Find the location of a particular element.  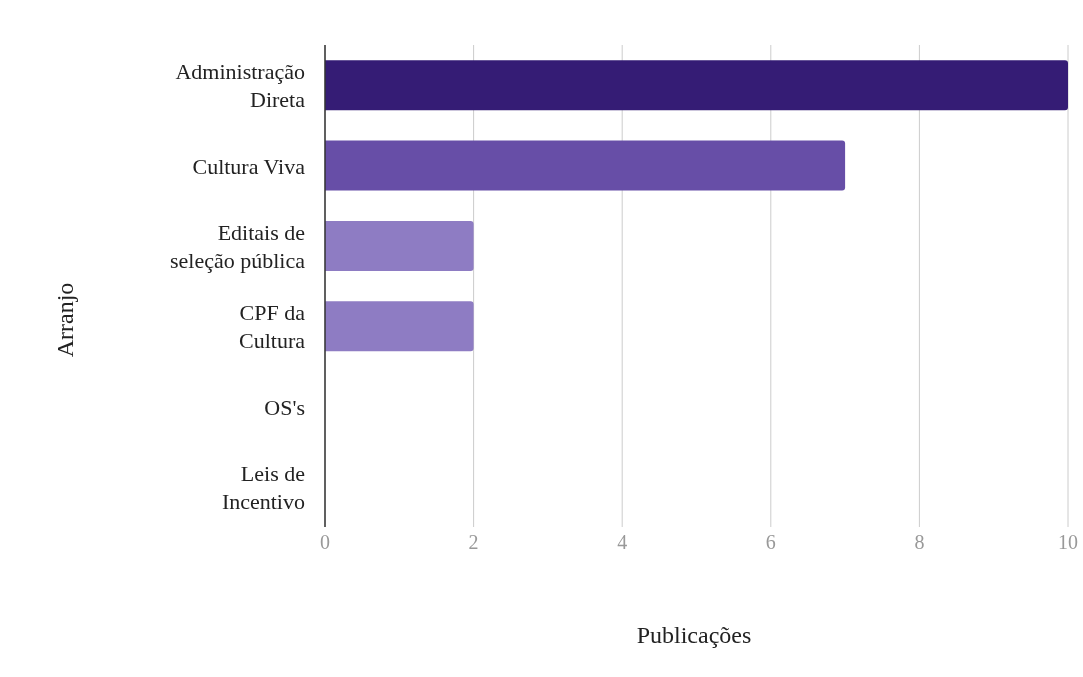

y-tick-label: CPF da Cultura is located at coordinates (272, 326).